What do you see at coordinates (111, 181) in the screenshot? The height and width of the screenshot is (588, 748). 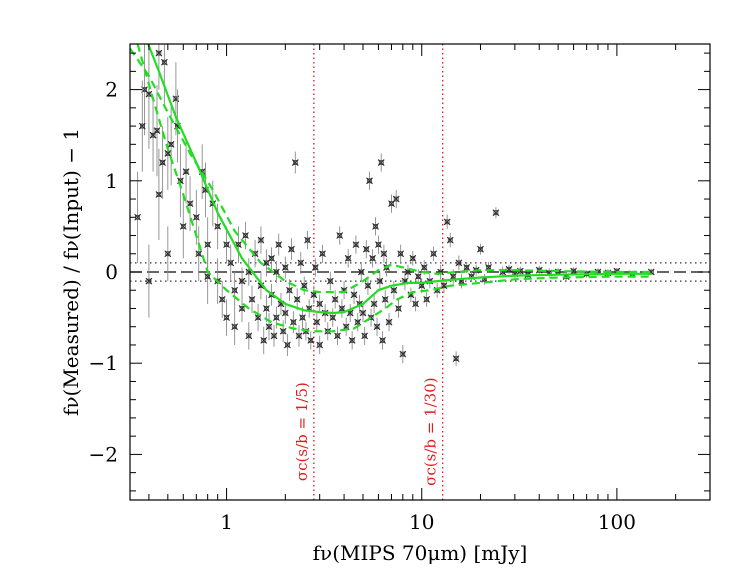 I see `y-tick-label: 1` at bounding box center [111, 181].